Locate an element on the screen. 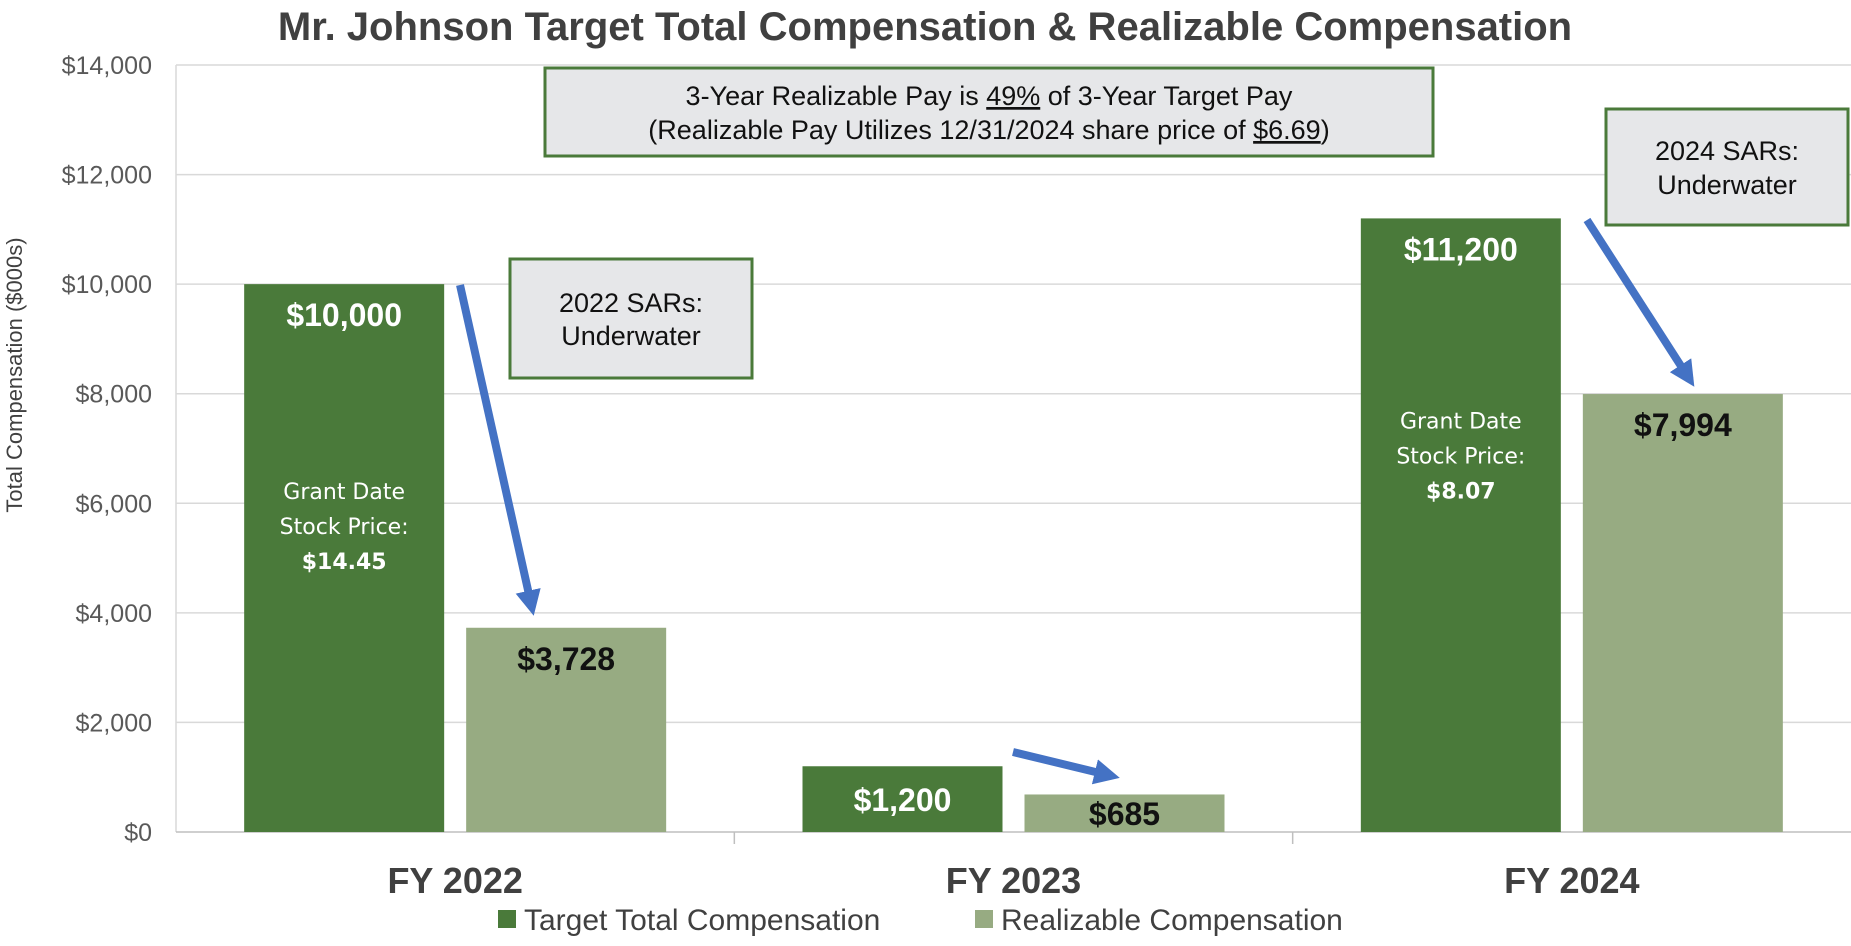 This screenshot has height=946, width=1851. summary-share-price: $6.69 is located at coordinates (1287, 130).